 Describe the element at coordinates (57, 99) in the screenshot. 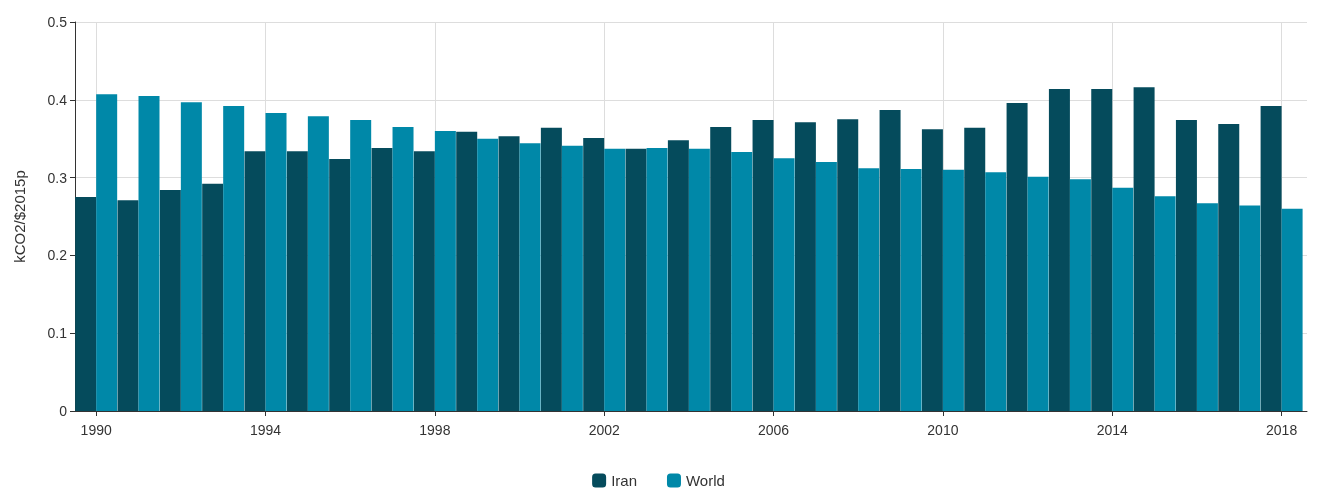

I see `y-tick-label: 0.4` at that location.